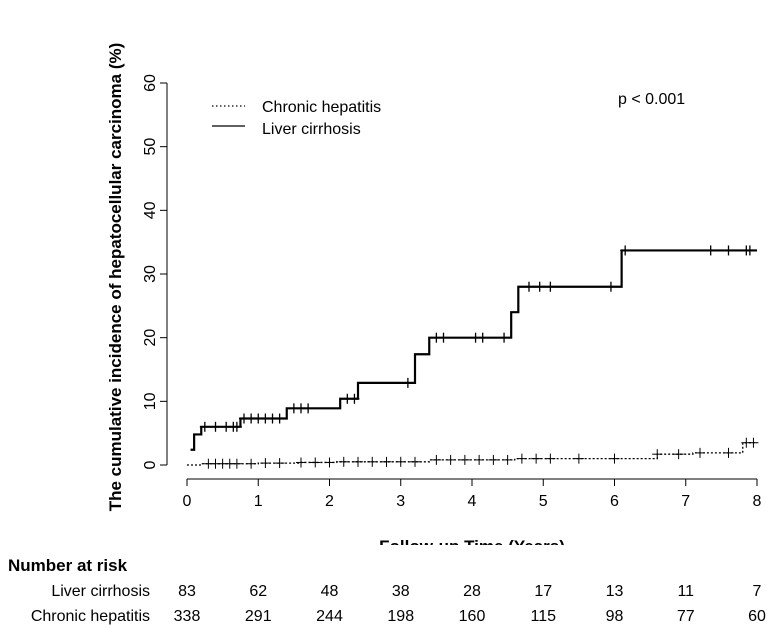 This screenshot has height=628, width=767. Describe the element at coordinates (472, 454) in the screenshot. I see `series-line-chronic-hepatitis` at that location.